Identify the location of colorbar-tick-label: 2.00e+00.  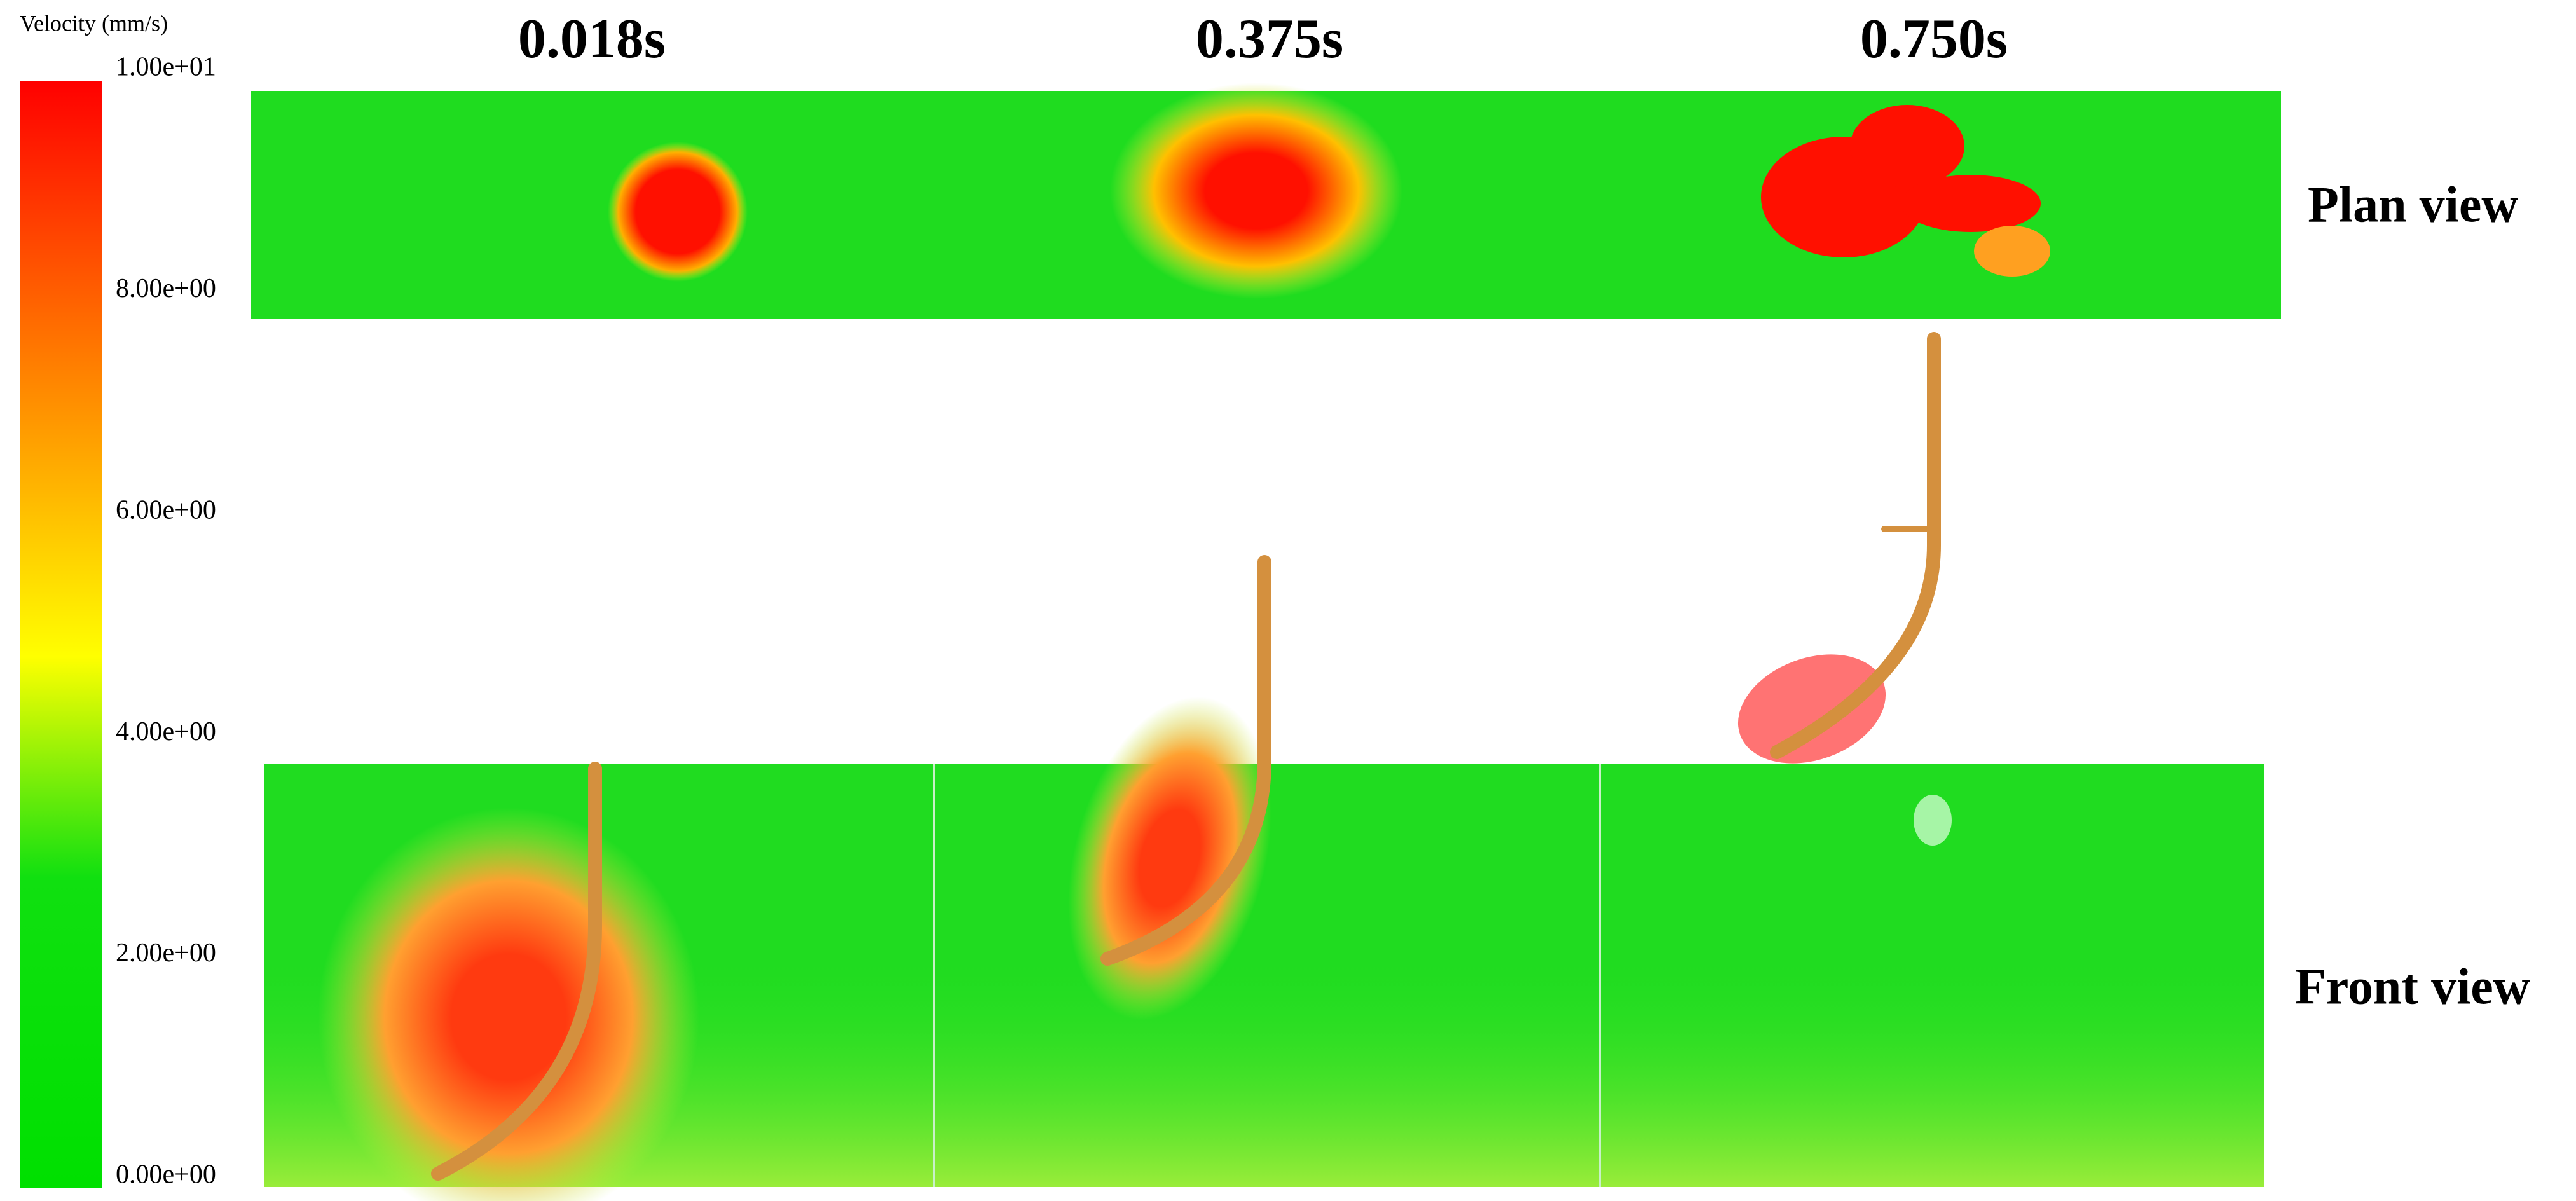
(166, 953).